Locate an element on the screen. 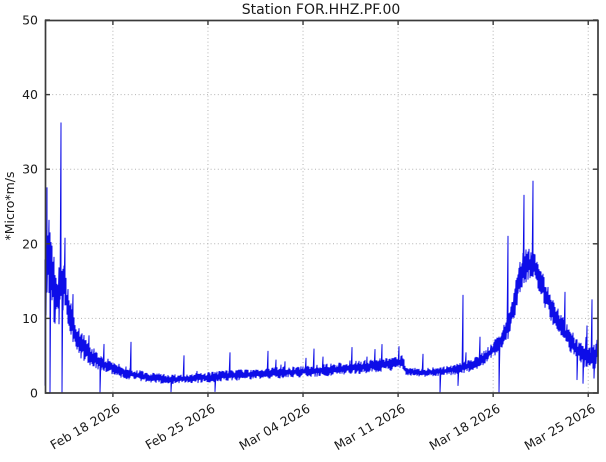 The width and height of the screenshot is (606, 462). y-tick-label: 20 is located at coordinates (30, 243).